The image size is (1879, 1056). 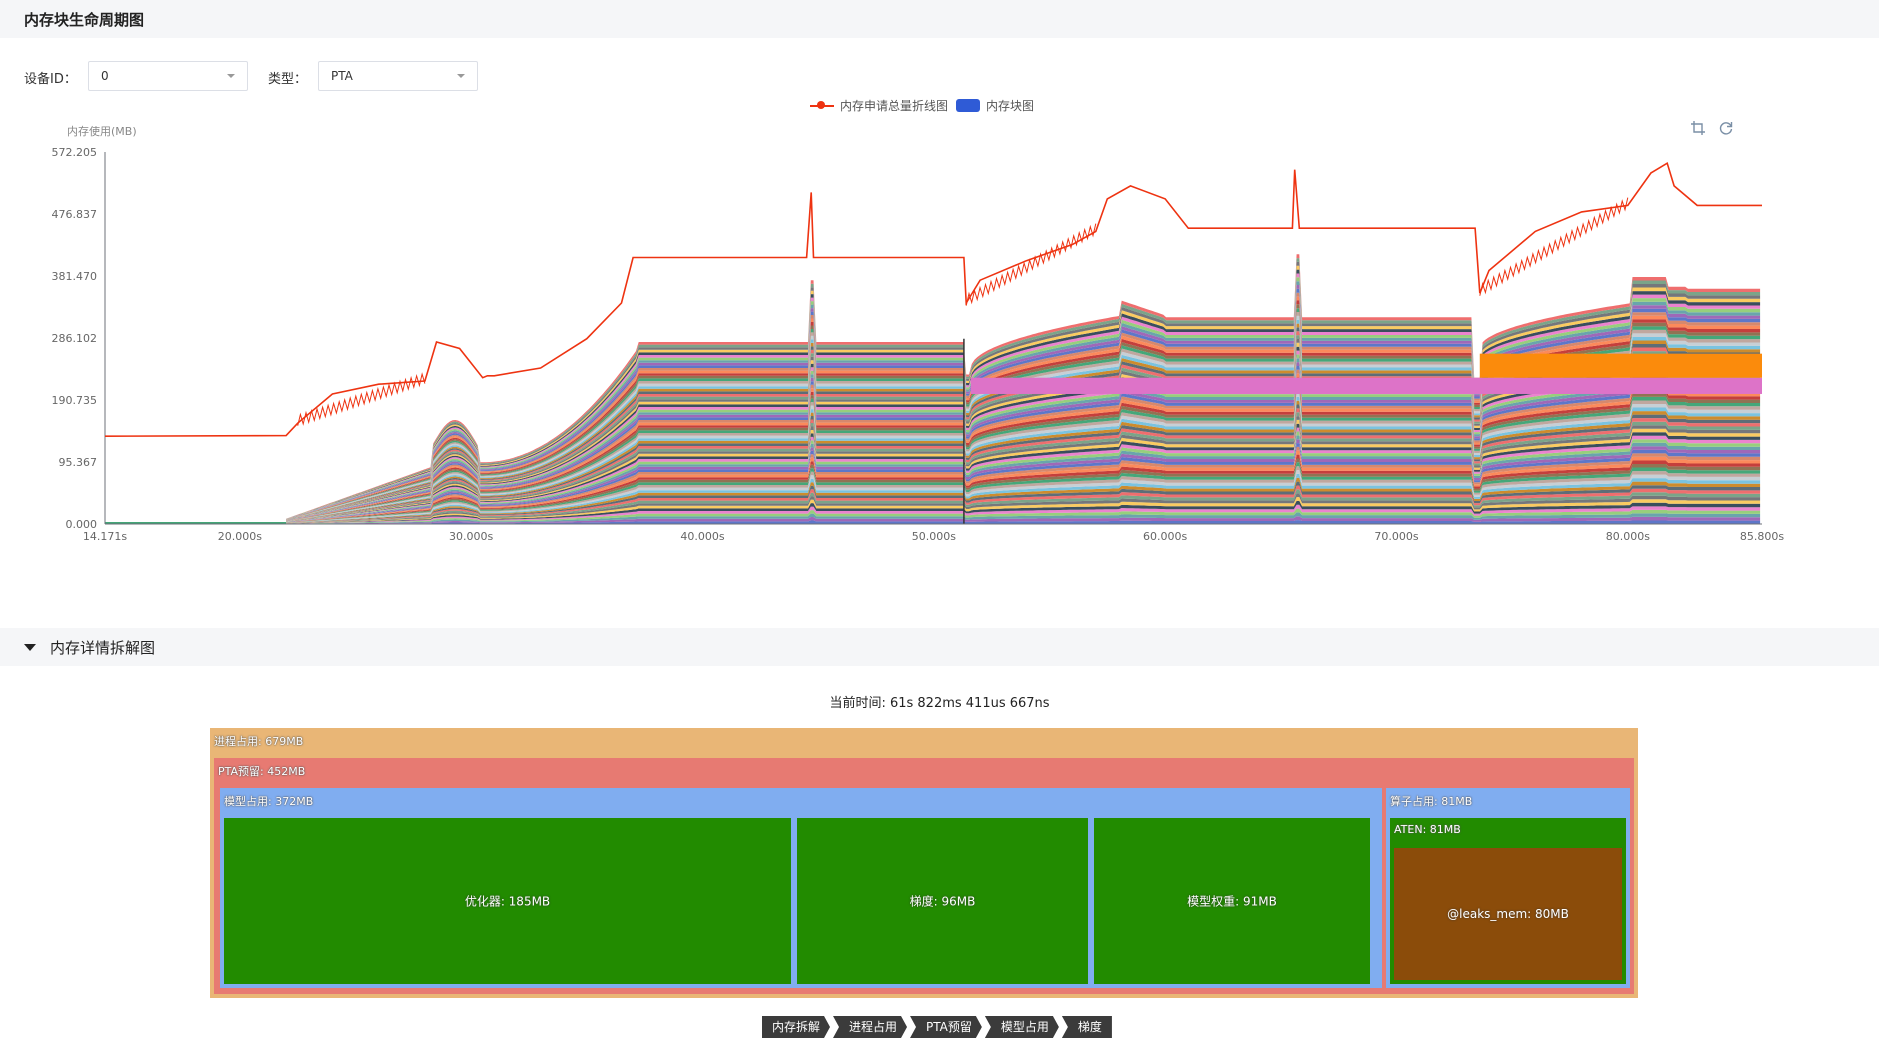 I want to click on y-tick-label: 381.470, so click(x=75, y=276).